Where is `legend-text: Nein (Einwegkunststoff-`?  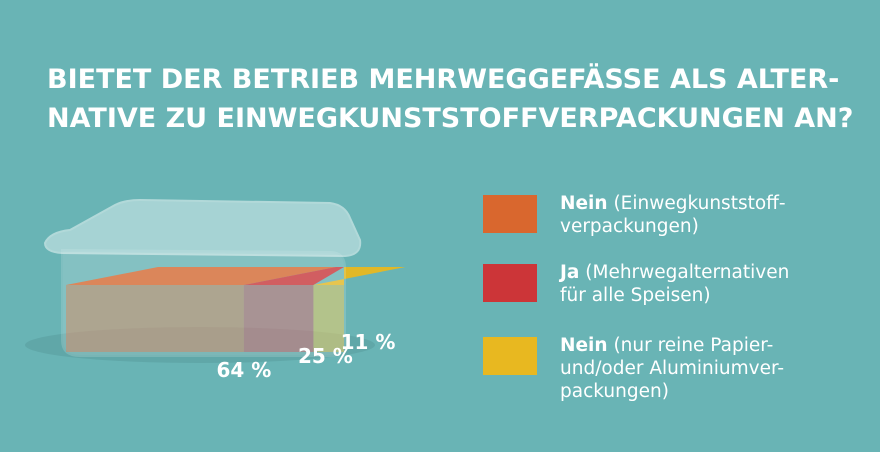 legend-text: Nein (Einwegkunststoff- is located at coordinates (673, 203).